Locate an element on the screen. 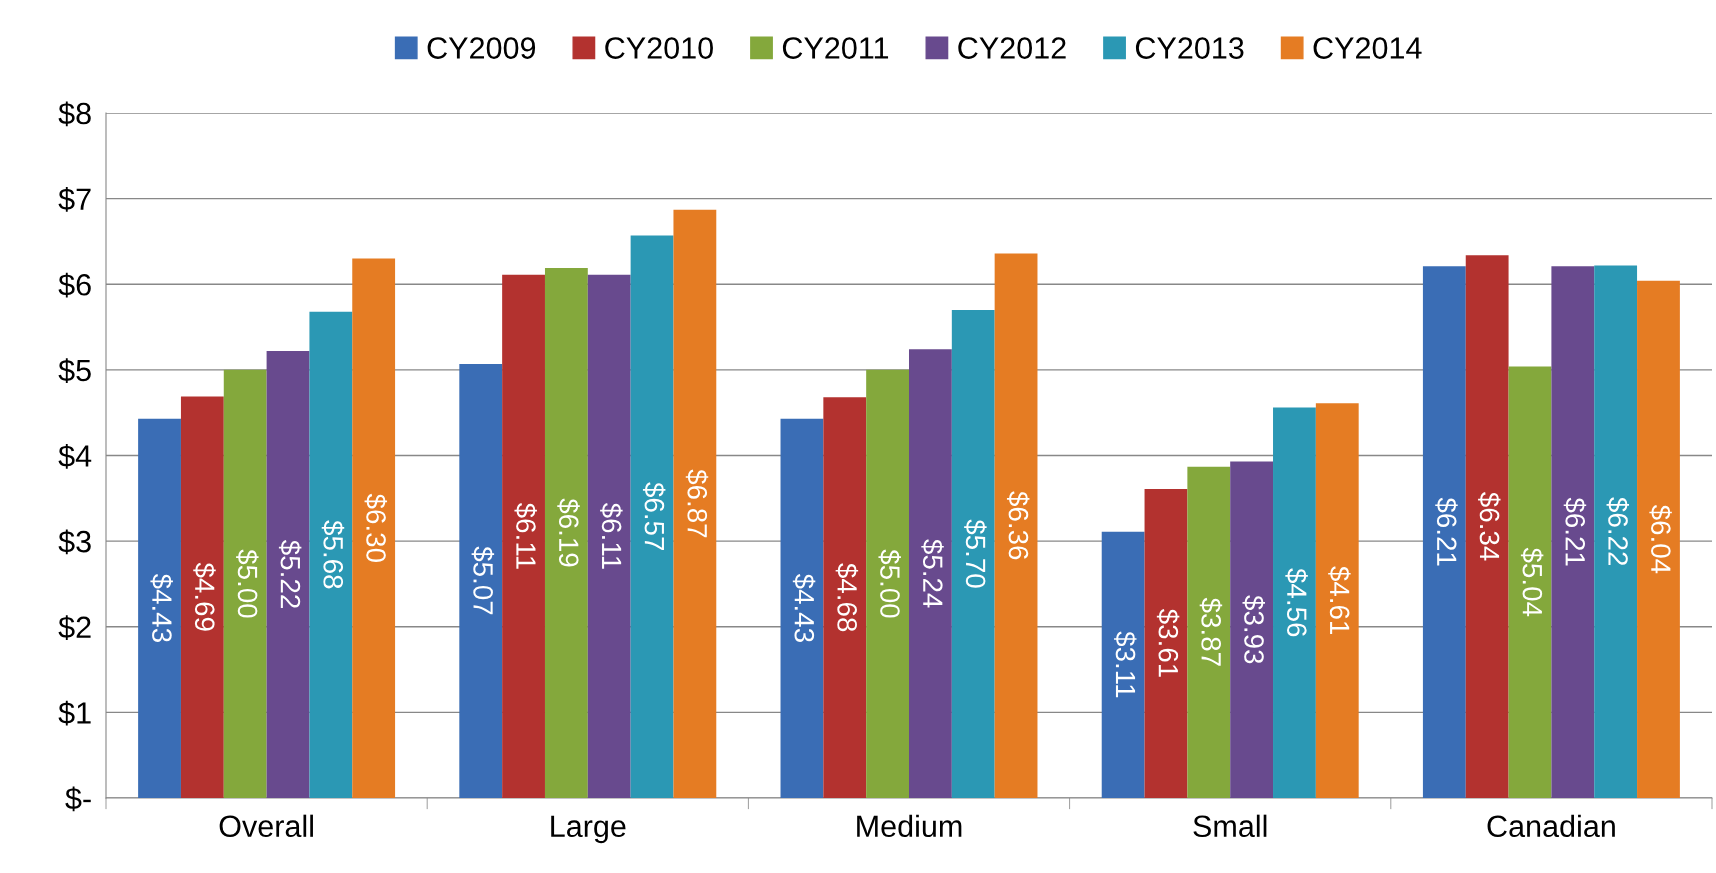 The height and width of the screenshot is (873, 1716). data-label: $3.93 is located at coordinates (1253, 629).